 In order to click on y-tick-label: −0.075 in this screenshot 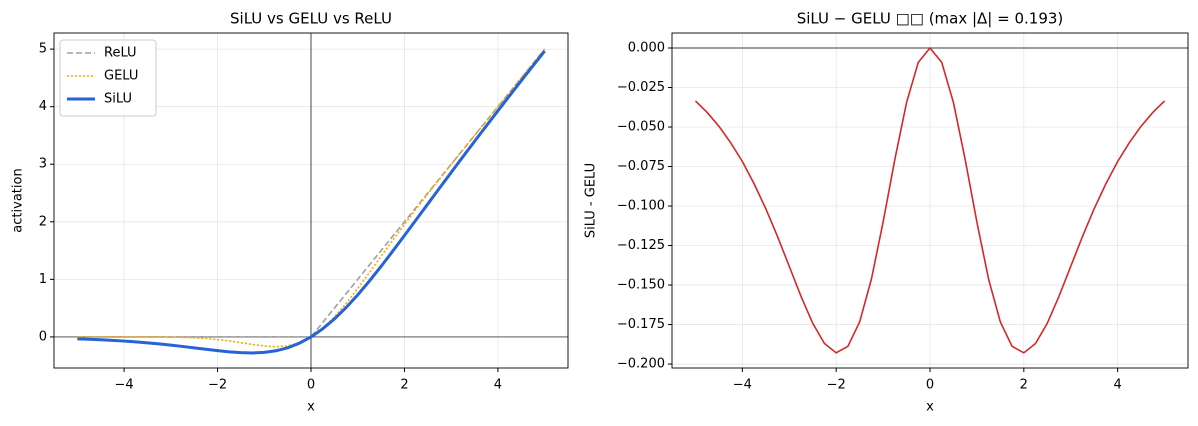, I will do `click(641, 166)`.